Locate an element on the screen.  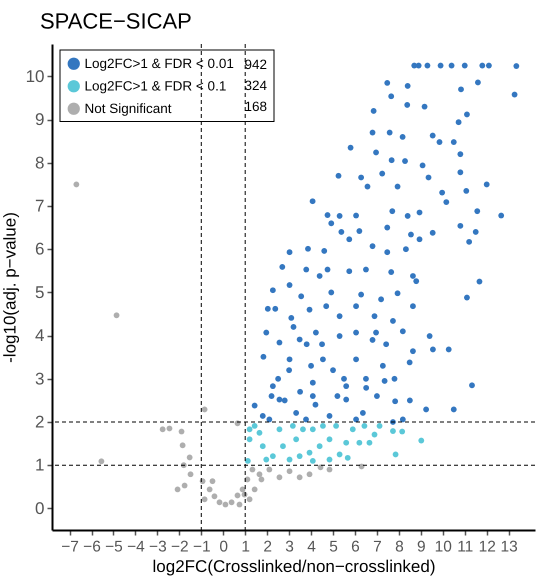
x-tick-label: 4 is located at coordinates (311, 547).